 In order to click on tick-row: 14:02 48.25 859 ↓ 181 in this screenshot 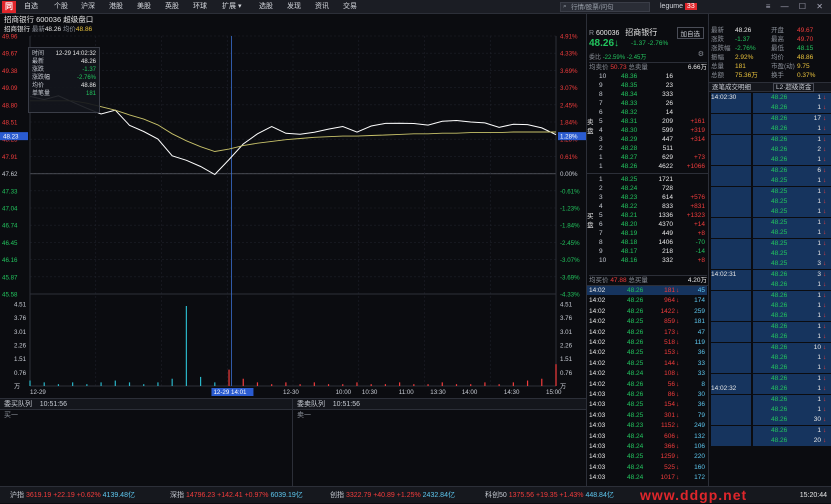, I will do `click(647, 321)`.